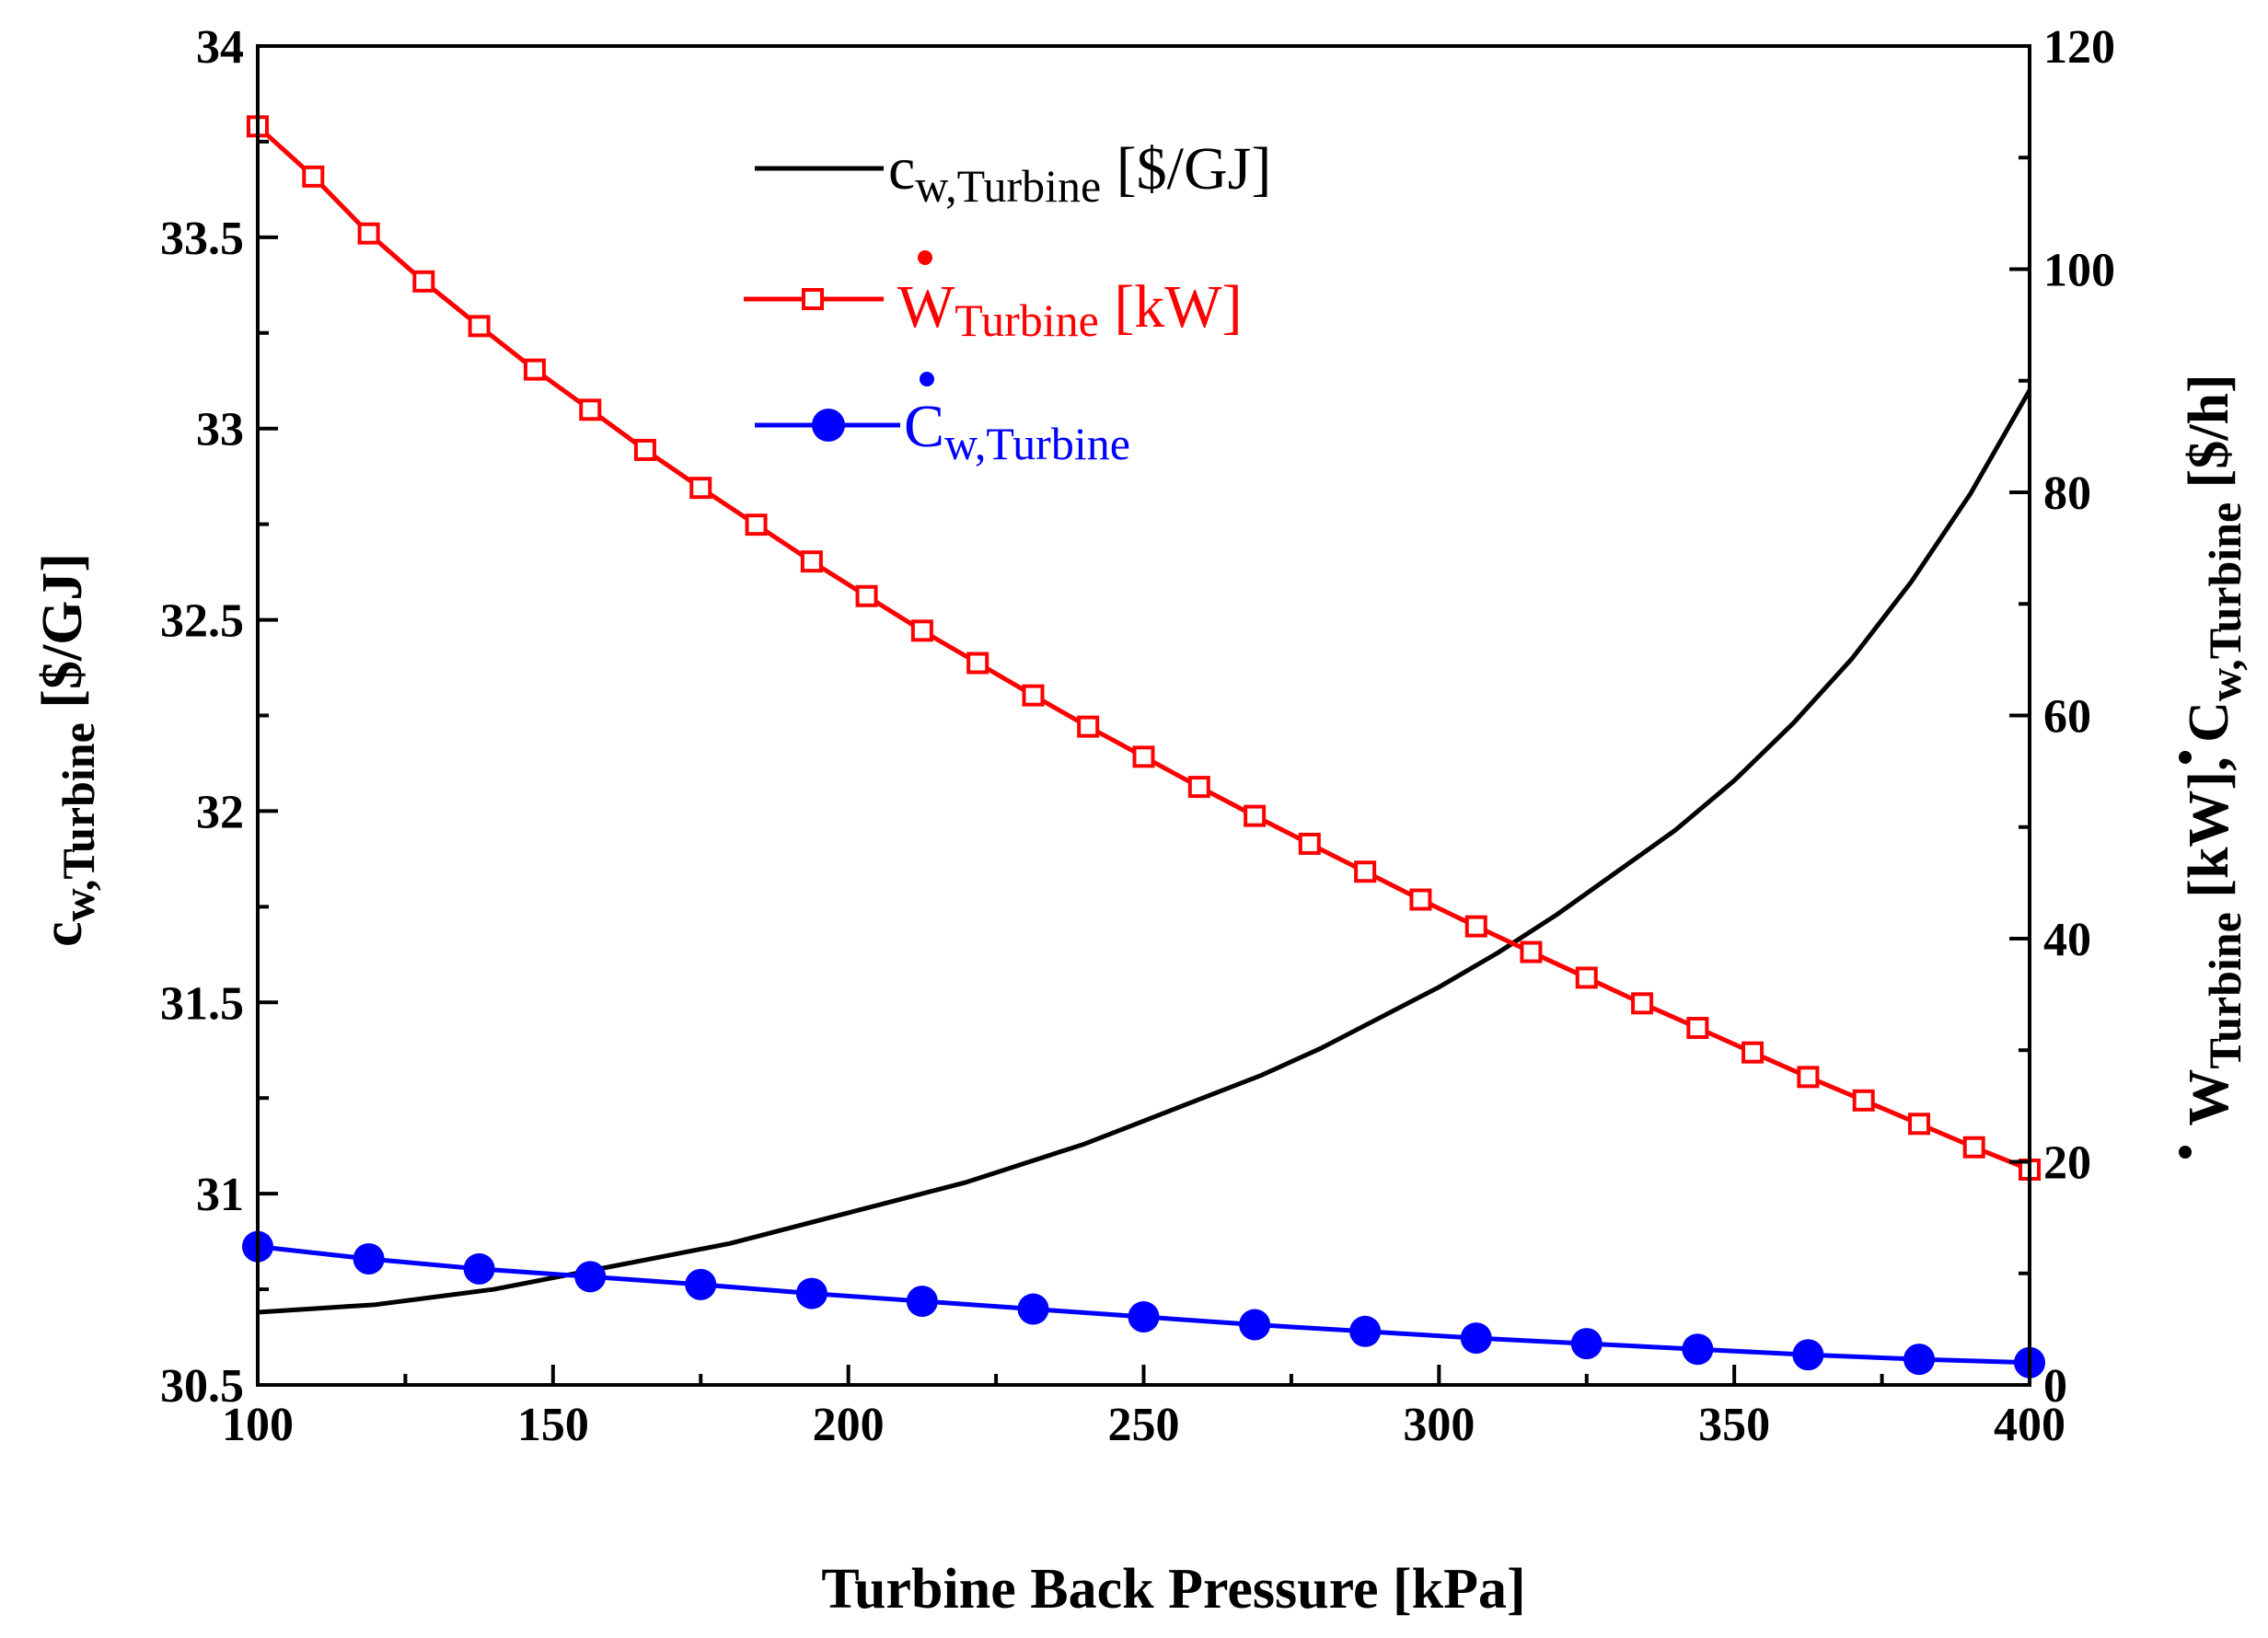  I want to click on y-left-tick-label: 32.5, so click(202, 621).